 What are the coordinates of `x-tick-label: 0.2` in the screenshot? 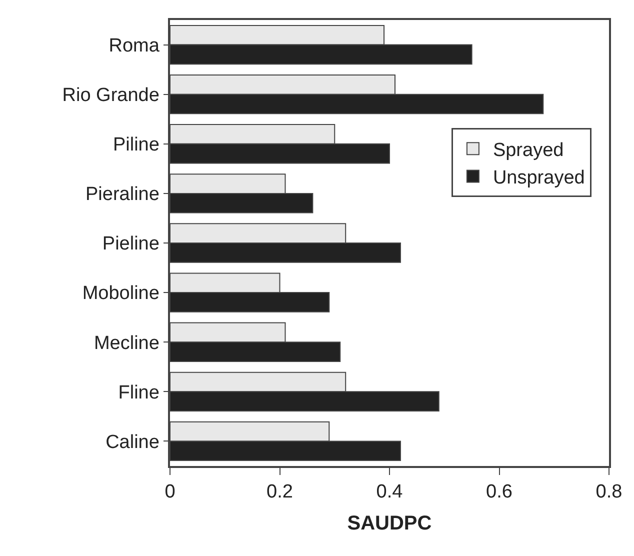 It's located at (279, 492).